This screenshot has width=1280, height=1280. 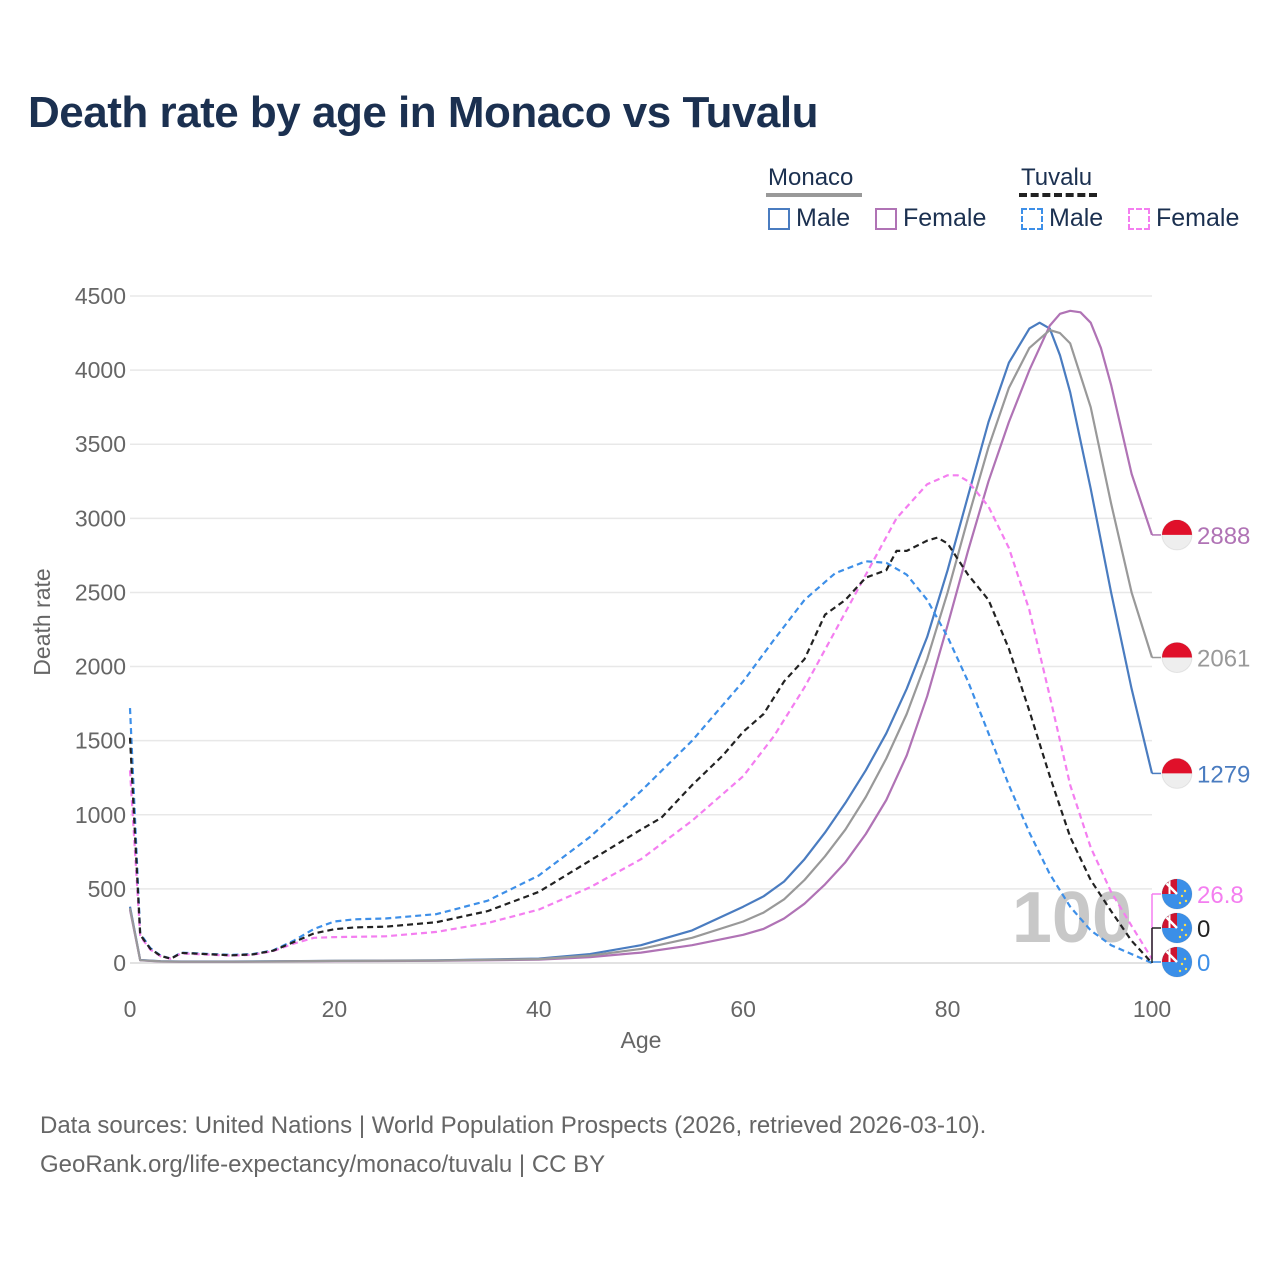 What do you see at coordinates (811, 177) in the screenshot?
I see `legend-group-monaco-label: Monaco` at bounding box center [811, 177].